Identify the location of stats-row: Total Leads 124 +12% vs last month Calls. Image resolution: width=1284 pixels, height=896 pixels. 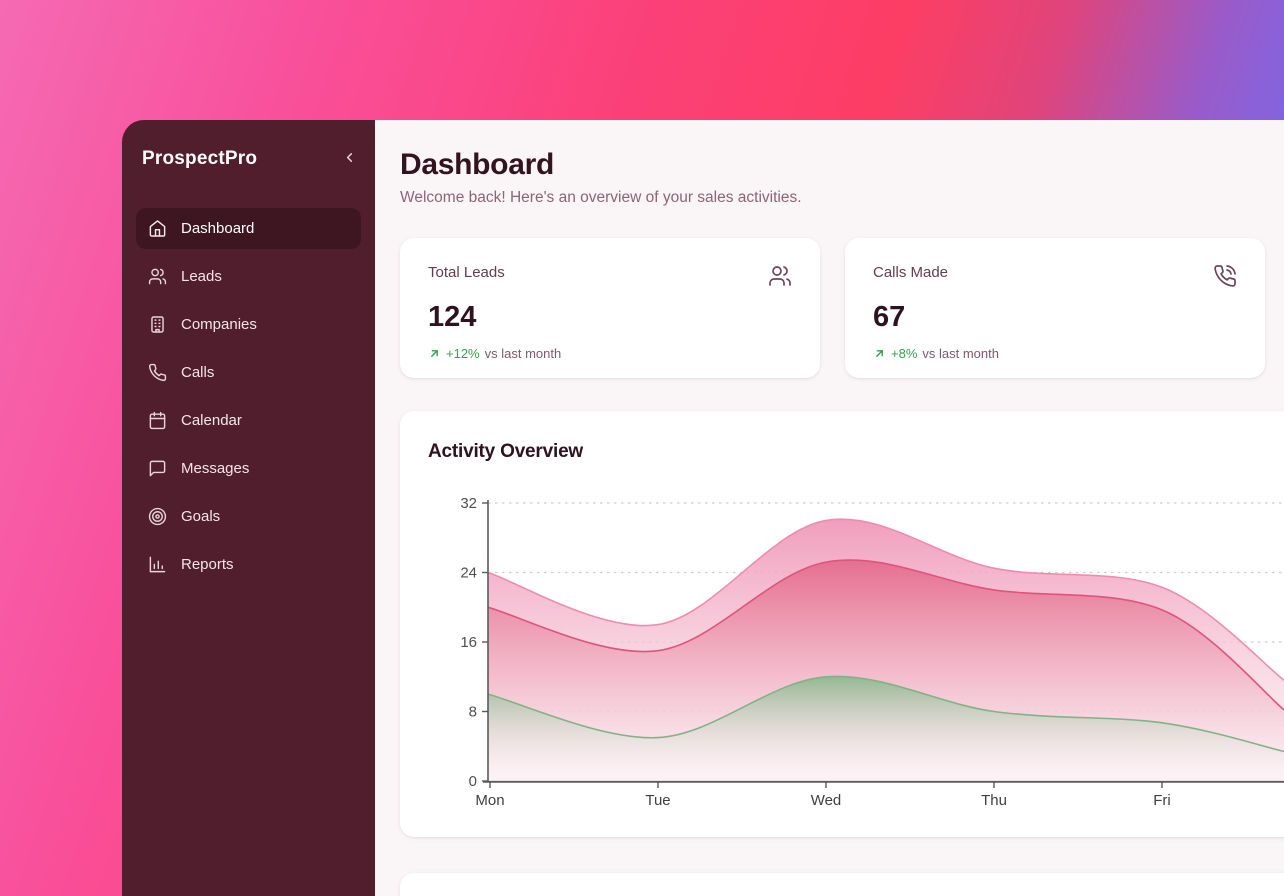
(842, 308).